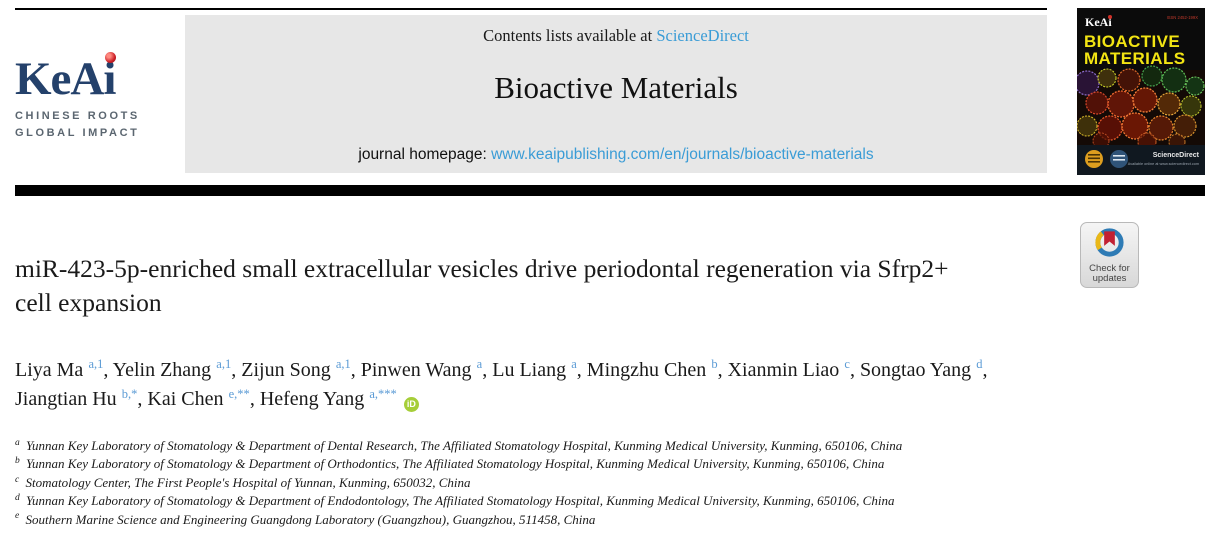 This screenshot has height=541, width=1214. What do you see at coordinates (1135, 58) in the screenshot?
I see `cover-title-line2: MATERIALS` at bounding box center [1135, 58].